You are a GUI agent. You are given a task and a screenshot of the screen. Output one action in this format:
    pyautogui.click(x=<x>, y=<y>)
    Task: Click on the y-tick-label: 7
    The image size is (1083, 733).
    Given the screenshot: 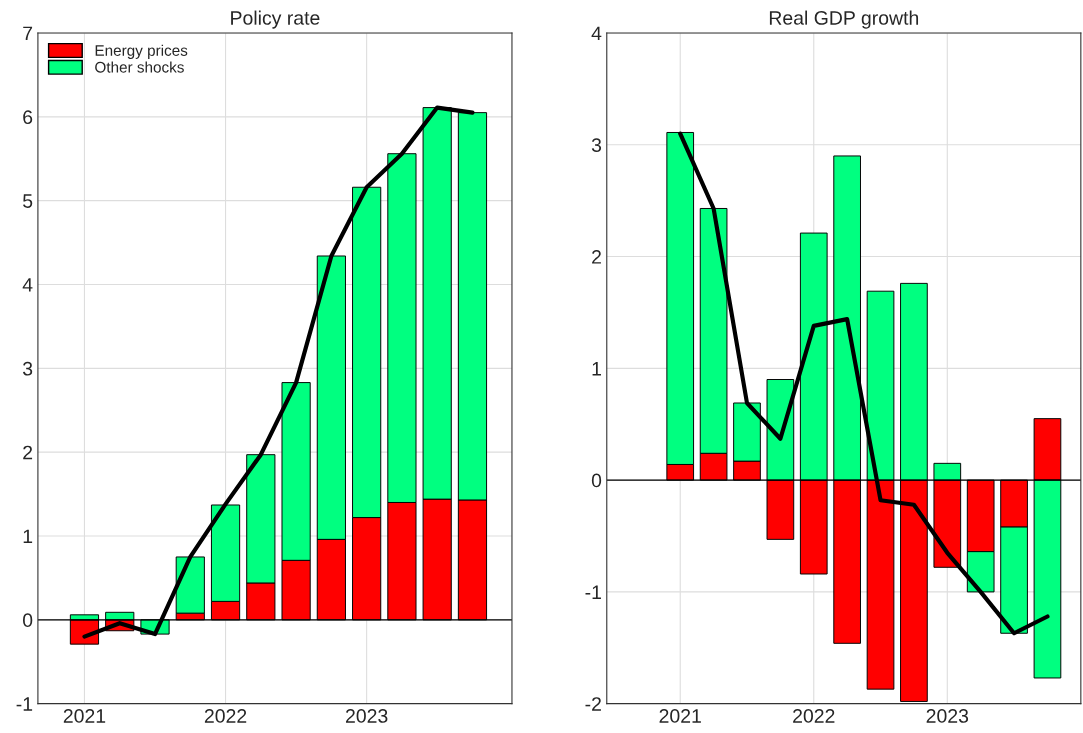 What is the action you would take?
    pyautogui.click(x=28, y=33)
    